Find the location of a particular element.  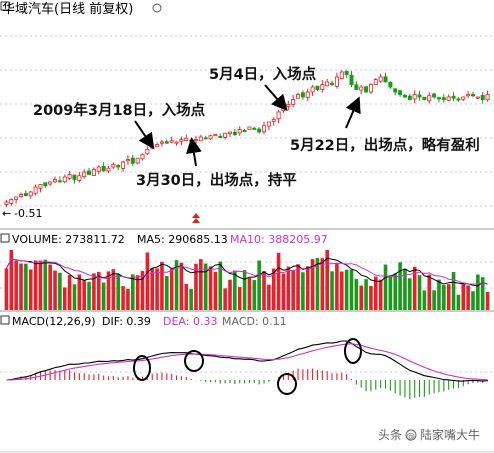

price-min-arrow: ← is located at coordinates (6, 213).